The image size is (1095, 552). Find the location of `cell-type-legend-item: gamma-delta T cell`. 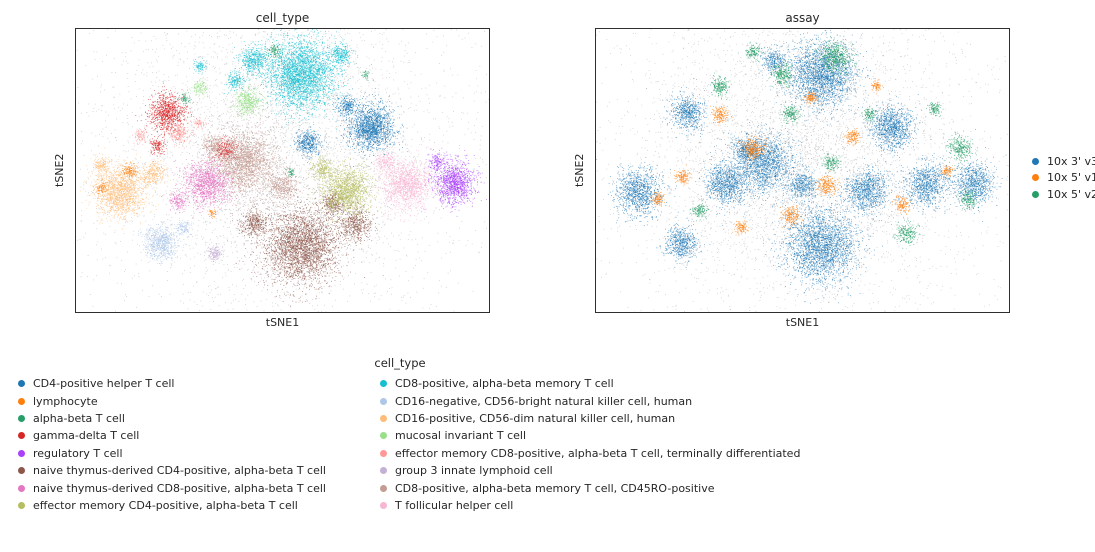

cell-type-legend-item: gamma-delta T cell is located at coordinates (199, 435).